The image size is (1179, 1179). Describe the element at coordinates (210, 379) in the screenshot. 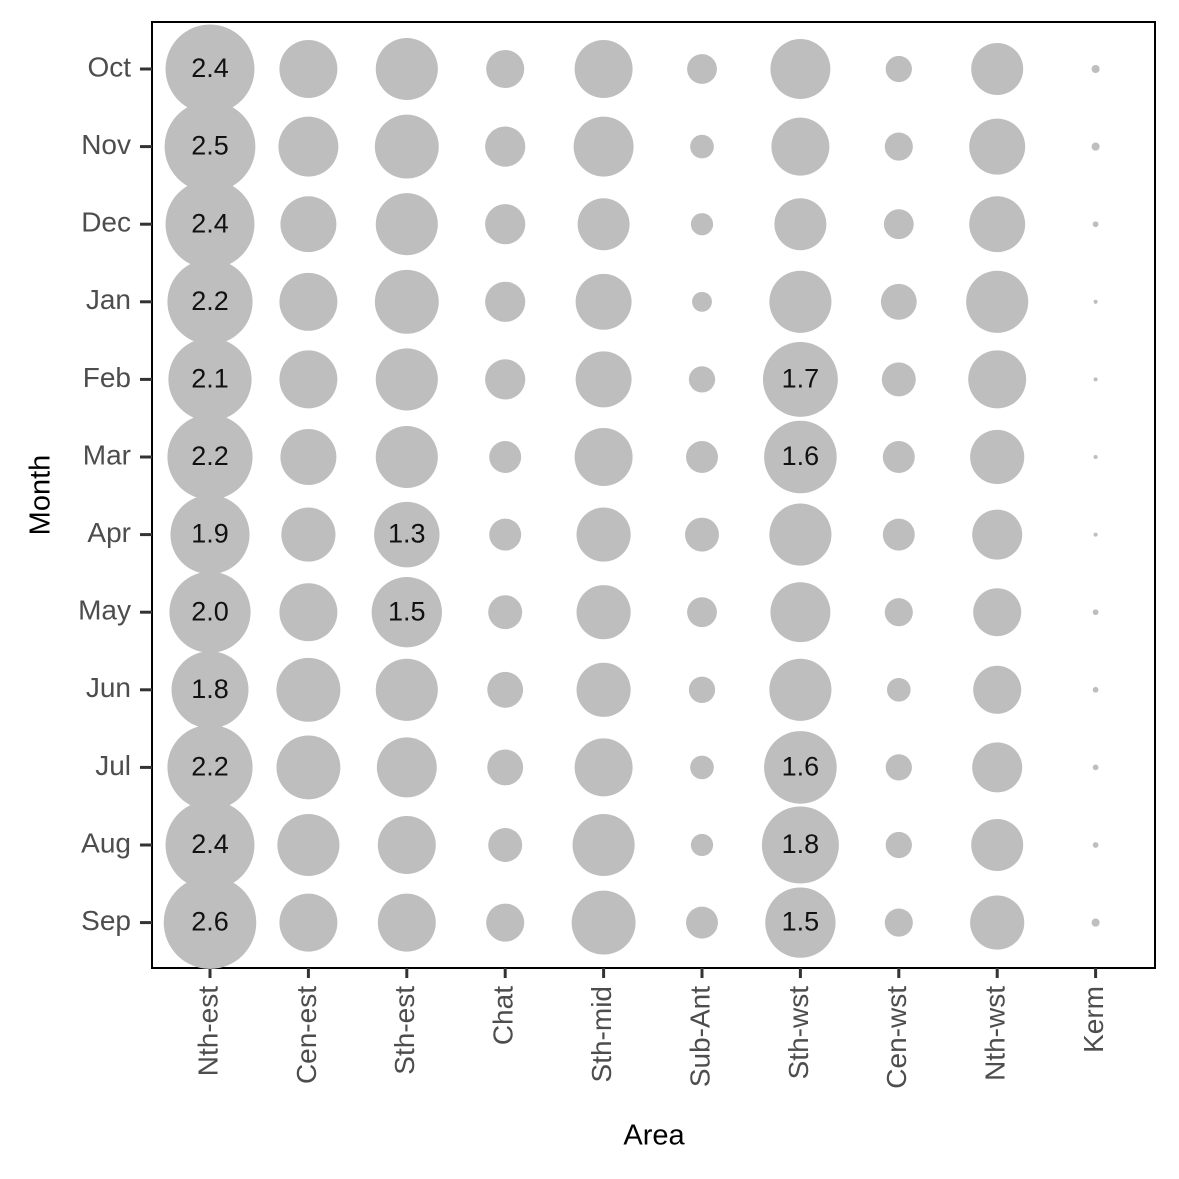

I see `value-label: 2.1` at that location.